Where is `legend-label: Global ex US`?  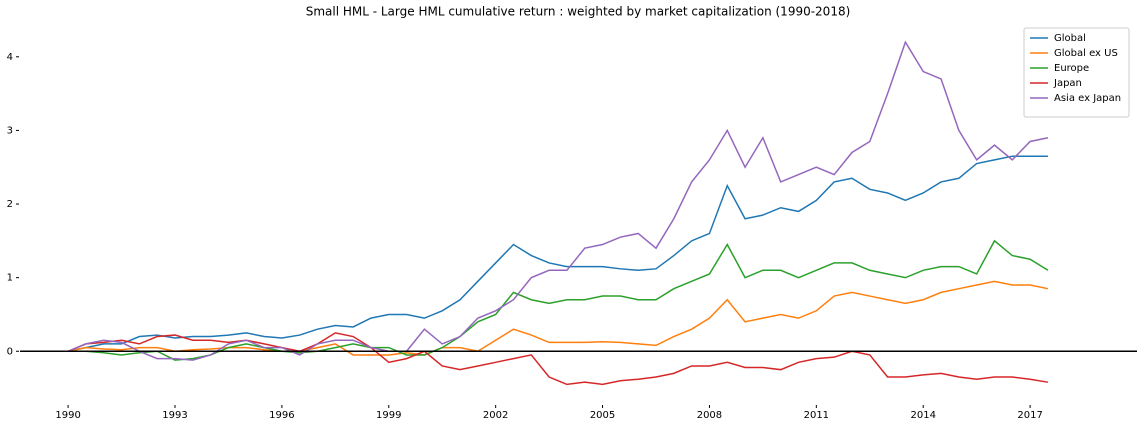
legend-label: Global ex US is located at coordinates (1086, 53).